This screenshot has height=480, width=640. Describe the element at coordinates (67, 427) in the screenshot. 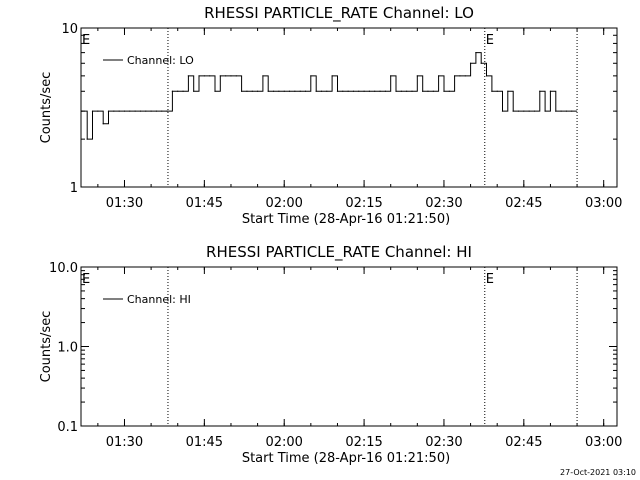

I see `y-tick-label: 0.1` at that location.